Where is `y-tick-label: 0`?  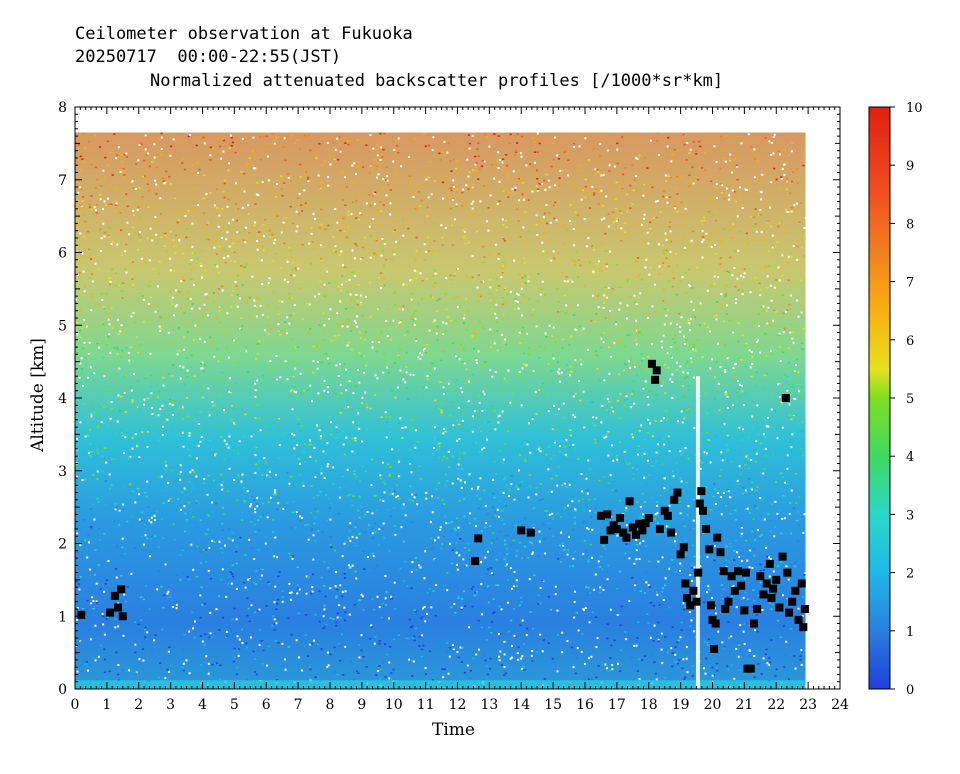
y-tick-label: 0 is located at coordinates (62, 690).